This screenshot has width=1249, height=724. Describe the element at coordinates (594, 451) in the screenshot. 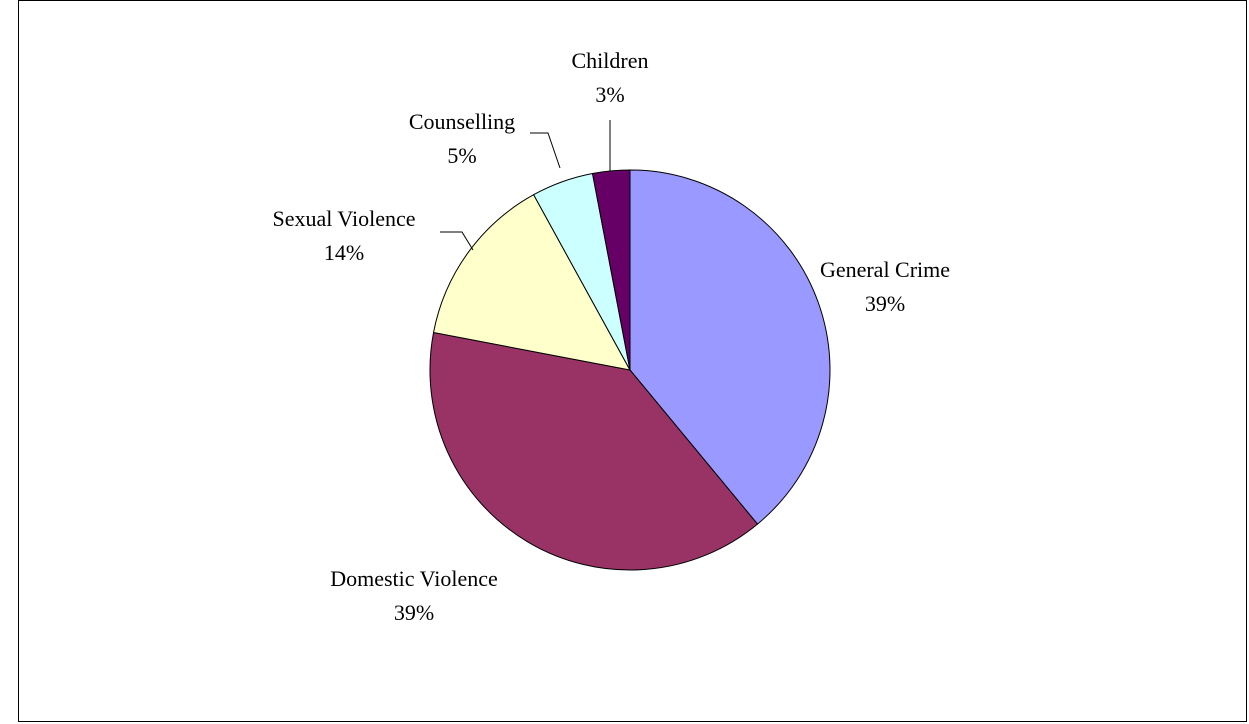

I see `pie-slice-domestic-violence` at that location.